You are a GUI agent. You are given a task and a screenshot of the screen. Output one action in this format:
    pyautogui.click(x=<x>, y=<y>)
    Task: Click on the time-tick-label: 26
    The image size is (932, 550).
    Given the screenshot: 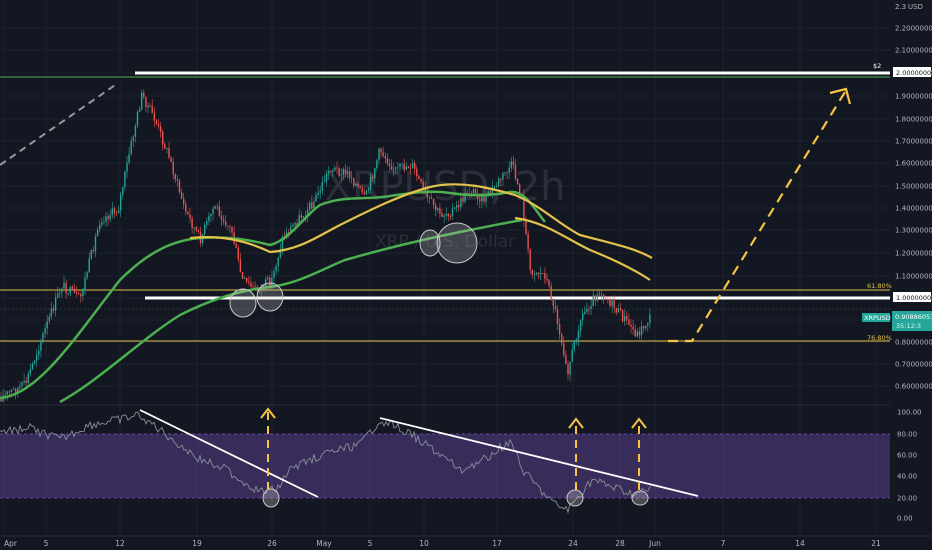 What is the action you would take?
    pyautogui.click(x=272, y=543)
    